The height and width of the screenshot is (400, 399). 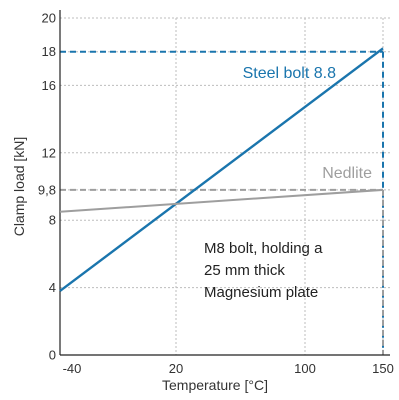 I want to click on series-label-0: Steel bolt 8.8, so click(x=290, y=73).